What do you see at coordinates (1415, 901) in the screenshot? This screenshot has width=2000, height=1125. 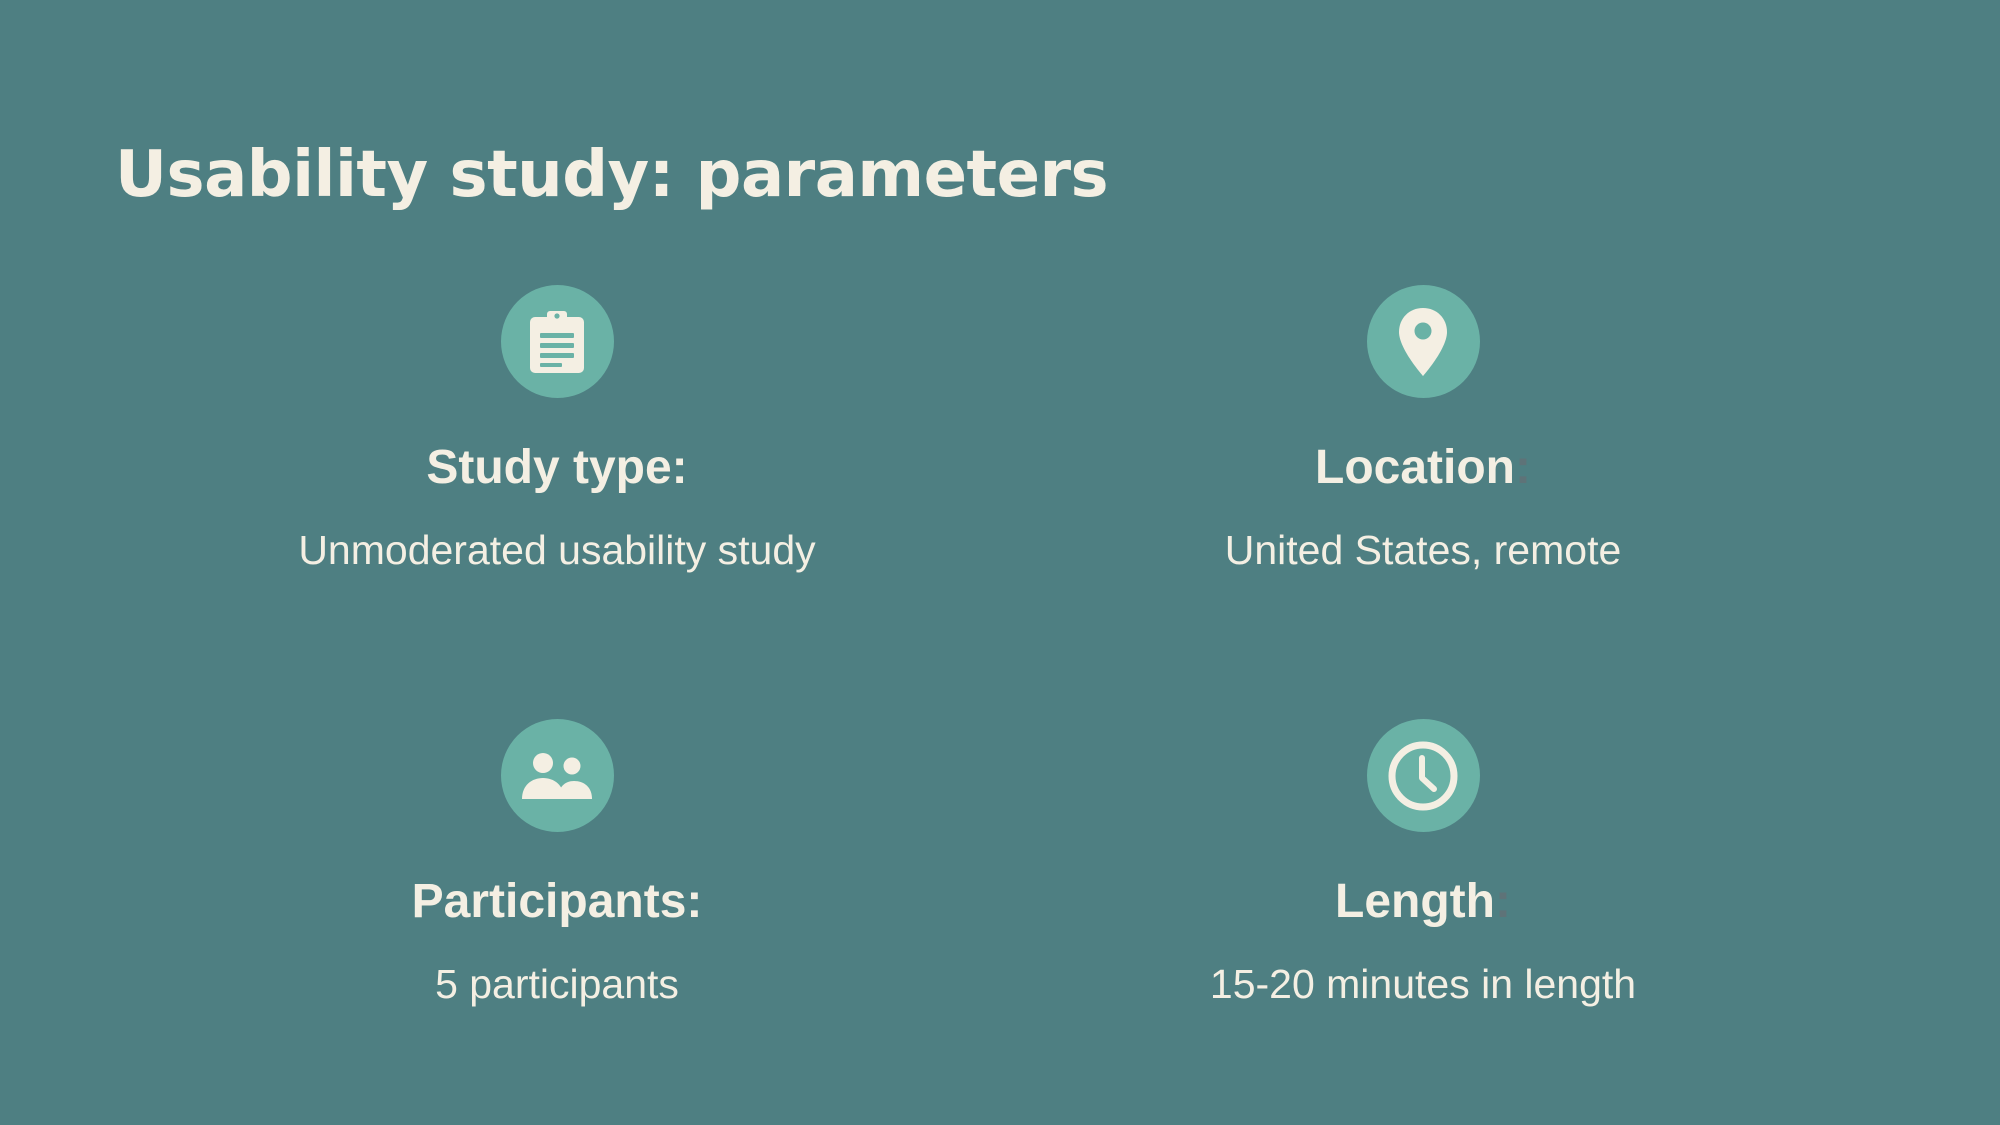 I see `param-label: Length` at bounding box center [1415, 901].